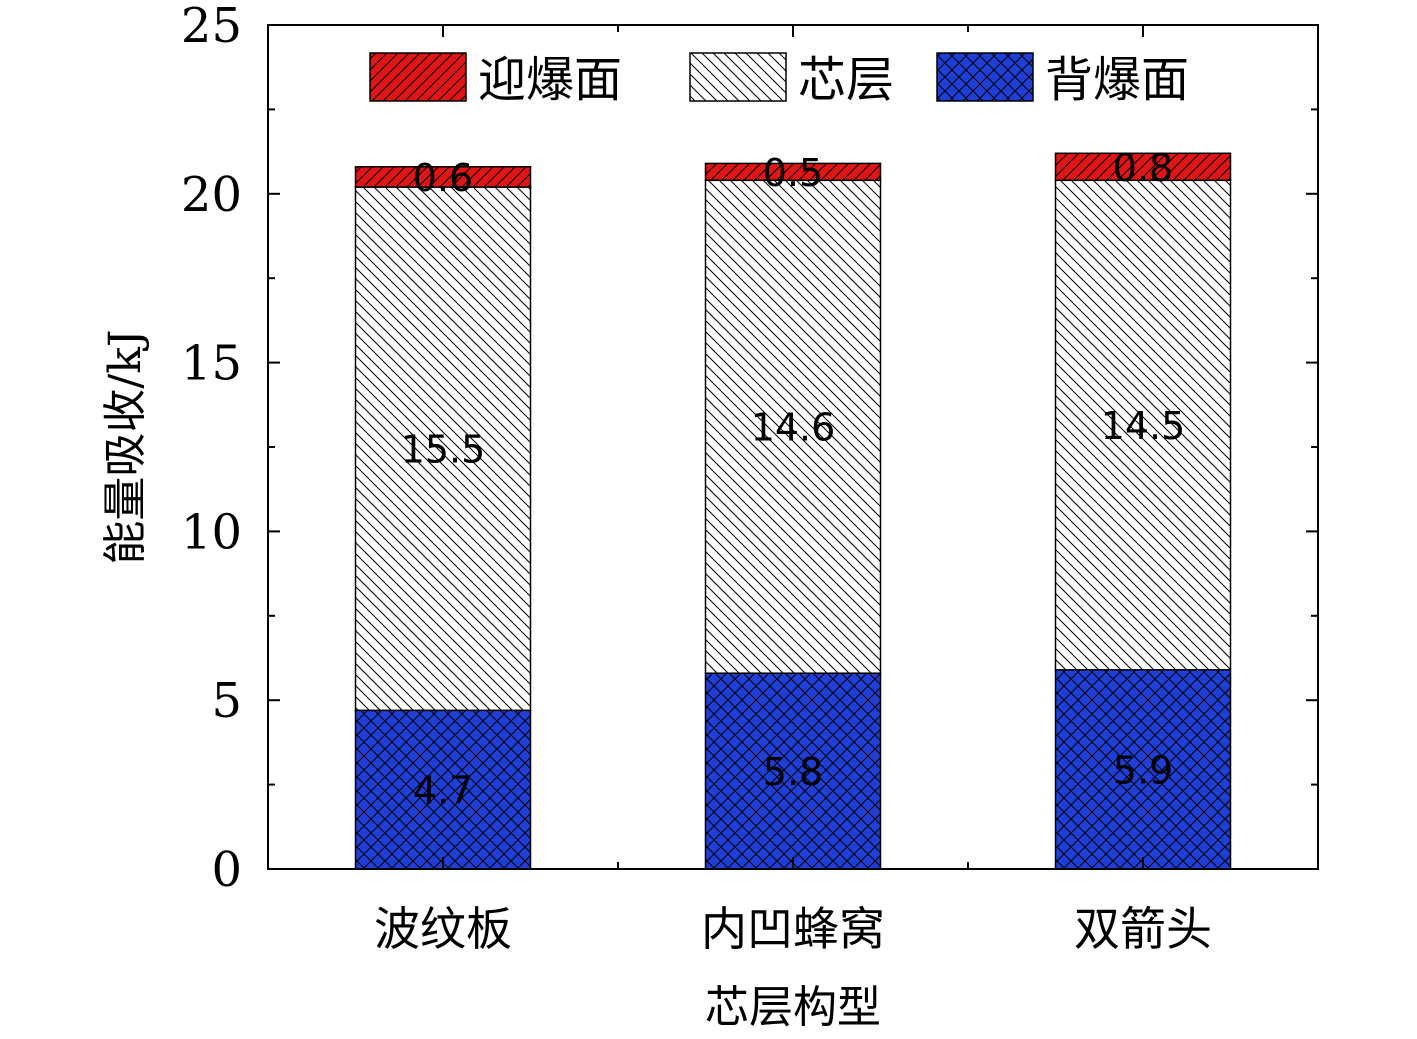 This screenshot has width=1417, height=1039. What do you see at coordinates (1143, 929) in the screenshot?
I see `x-tick-label: 双箭头` at bounding box center [1143, 929].